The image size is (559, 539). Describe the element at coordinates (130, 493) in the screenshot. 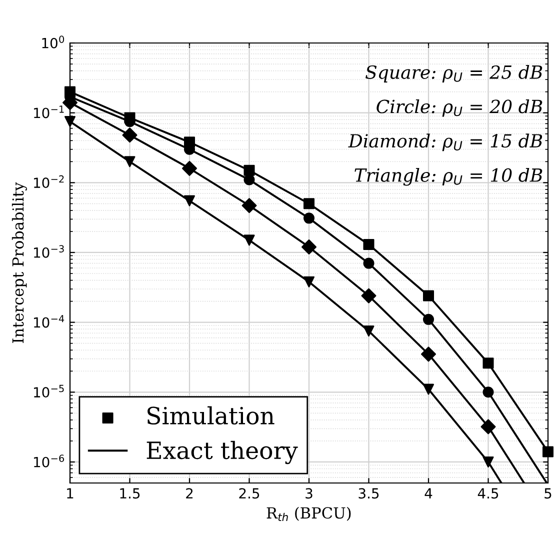

I see `x-tick-label: 1.5` at that location.